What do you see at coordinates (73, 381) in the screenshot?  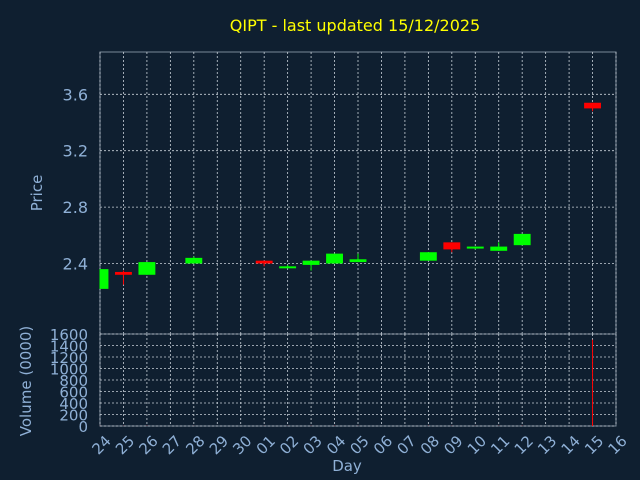 I see `volume-y-tick-label: 800` at bounding box center [73, 381].